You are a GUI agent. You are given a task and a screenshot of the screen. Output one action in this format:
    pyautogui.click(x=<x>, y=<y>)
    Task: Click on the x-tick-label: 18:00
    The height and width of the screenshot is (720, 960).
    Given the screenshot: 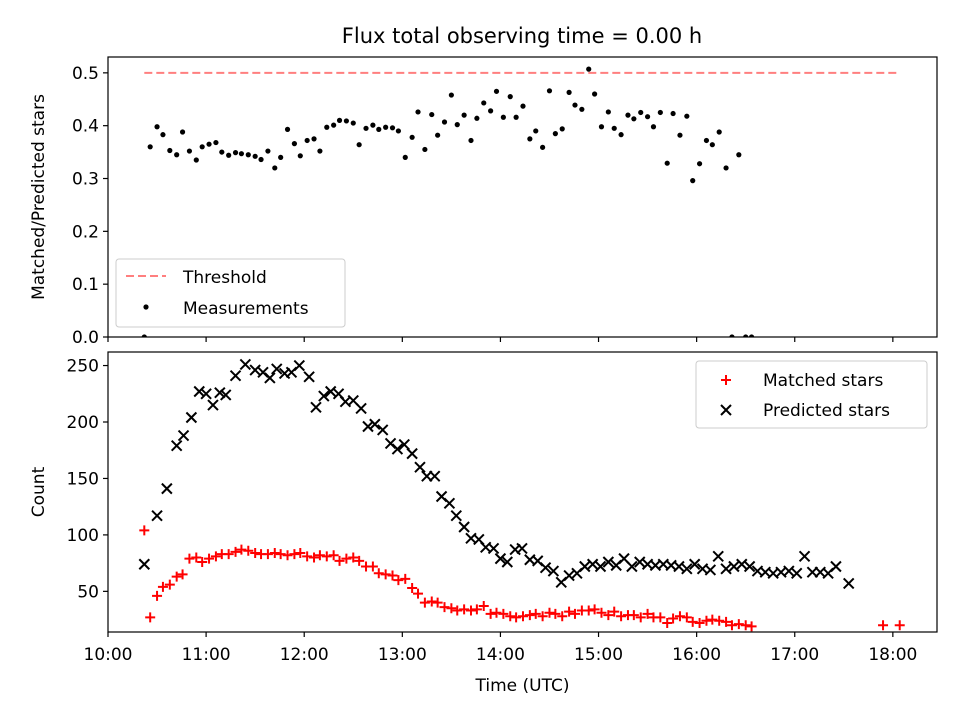 What is the action you would take?
    pyautogui.click(x=892, y=655)
    